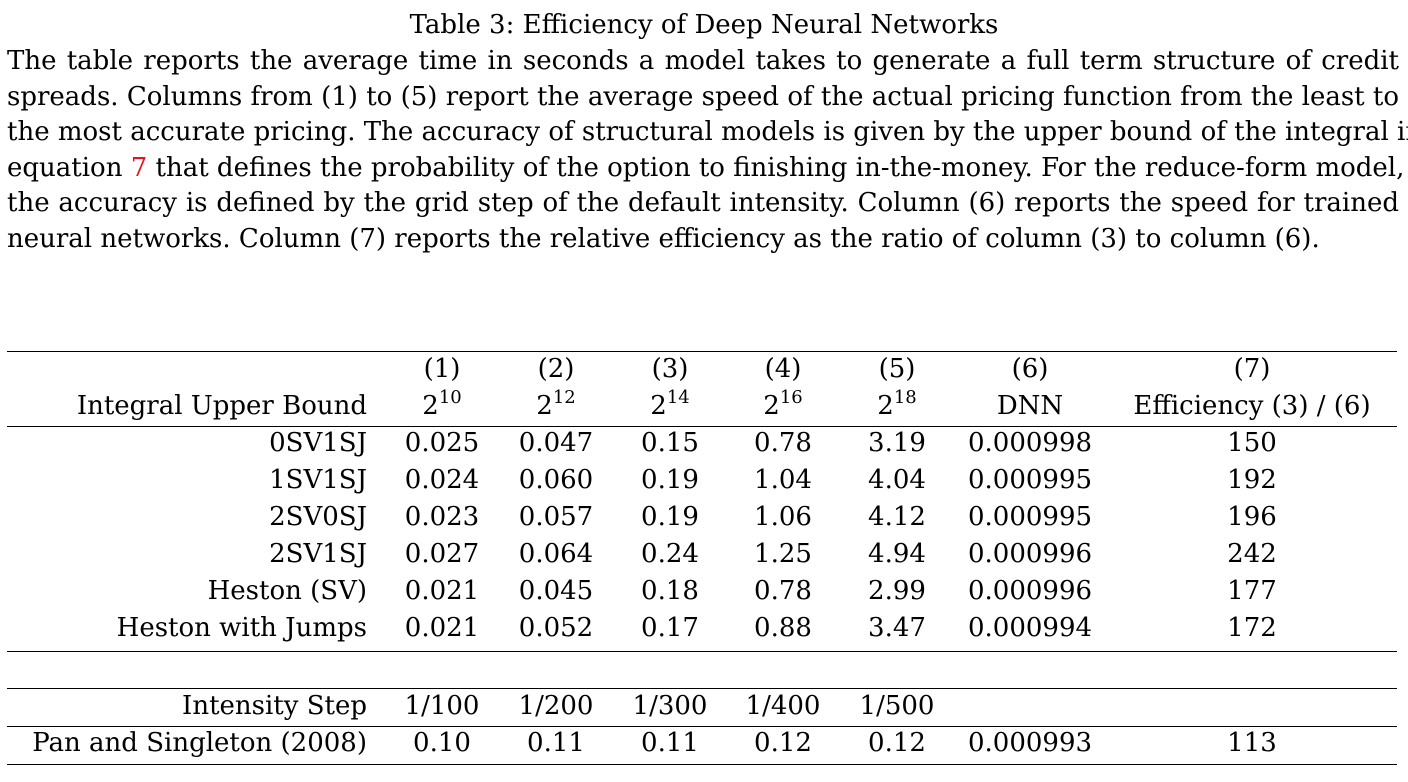 This screenshot has width=1408, height=782. What do you see at coordinates (556, 369) in the screenshot?
I see `column-number: (2)` at bounding box center [556, 369].